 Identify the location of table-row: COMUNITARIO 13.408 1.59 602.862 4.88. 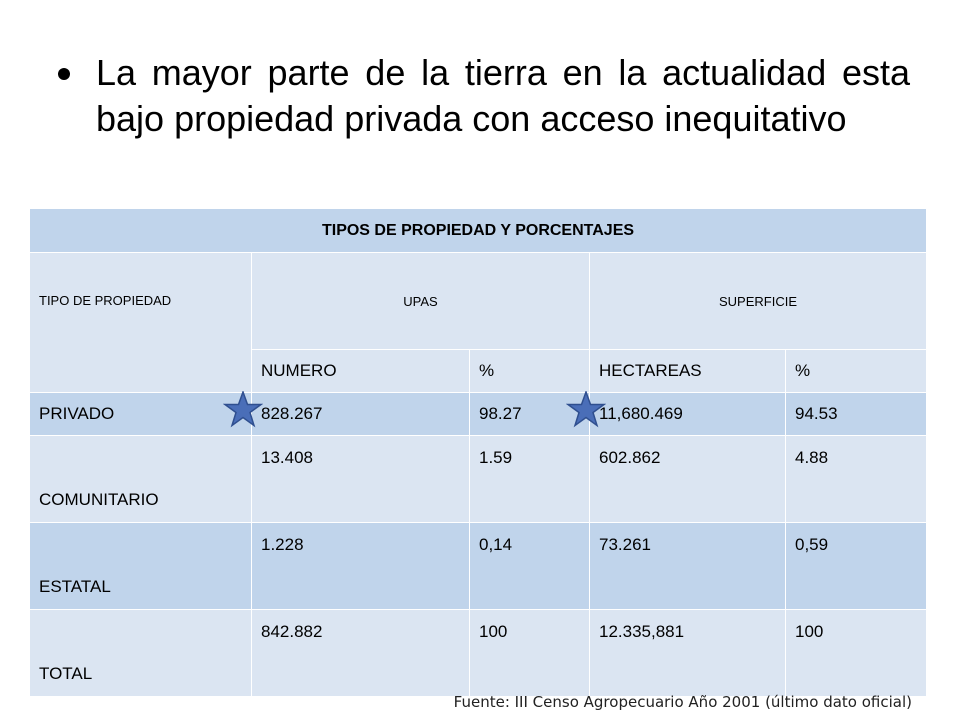
(478, 479).